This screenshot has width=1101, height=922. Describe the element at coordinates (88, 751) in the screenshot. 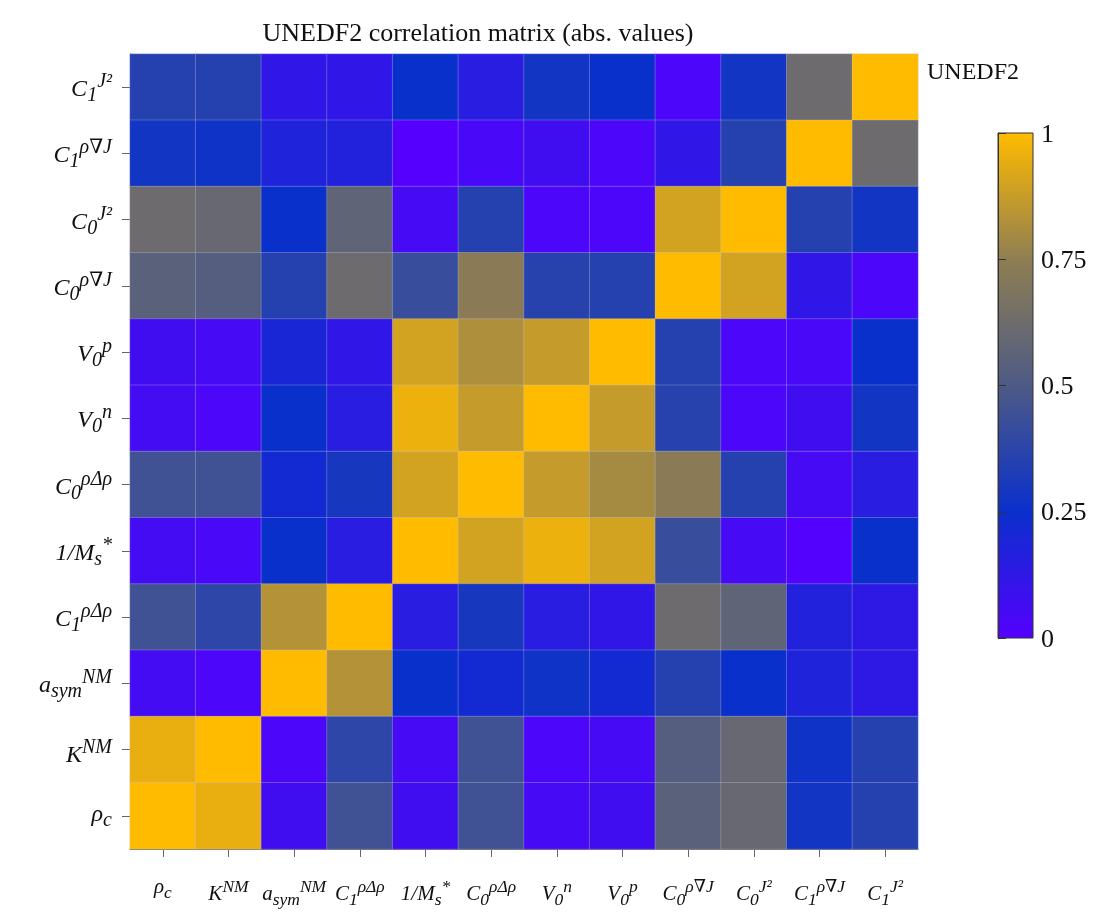

I see `y-tick-label: K$^{NM}$` at that location.